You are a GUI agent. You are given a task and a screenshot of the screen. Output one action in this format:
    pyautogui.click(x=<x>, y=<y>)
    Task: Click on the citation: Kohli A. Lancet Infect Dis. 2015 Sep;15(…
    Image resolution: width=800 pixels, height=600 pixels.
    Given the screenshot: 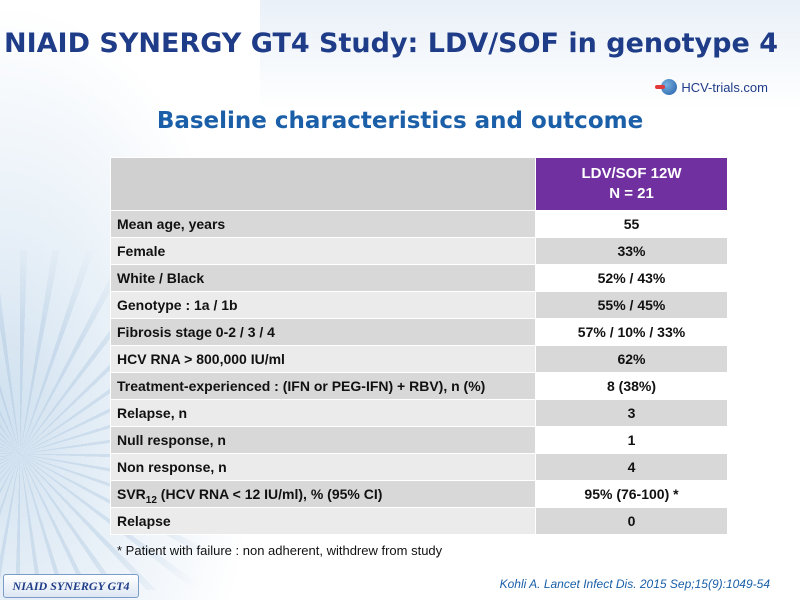 What is the action you would take?
    pyautogui.click(x=634, y=584)
    